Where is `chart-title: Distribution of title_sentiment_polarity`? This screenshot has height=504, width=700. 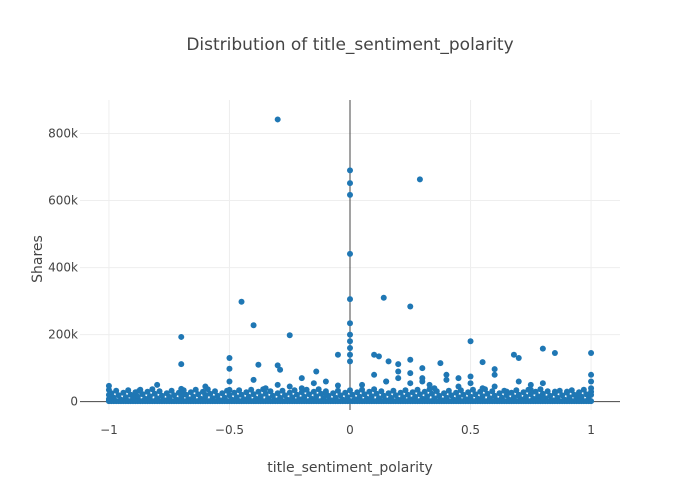
chart-title: Distribution of title_sentiment_polarity is located at coordinates (349, 45).